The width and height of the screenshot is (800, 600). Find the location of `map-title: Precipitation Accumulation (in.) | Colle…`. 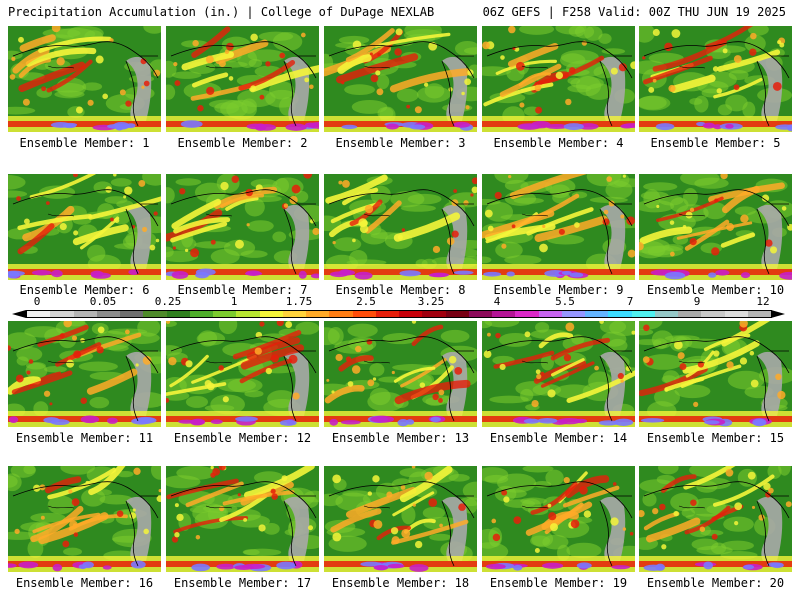

map-title: Precipitation Accumulation (in.) | Colle… is located at coordinates (221, 12).